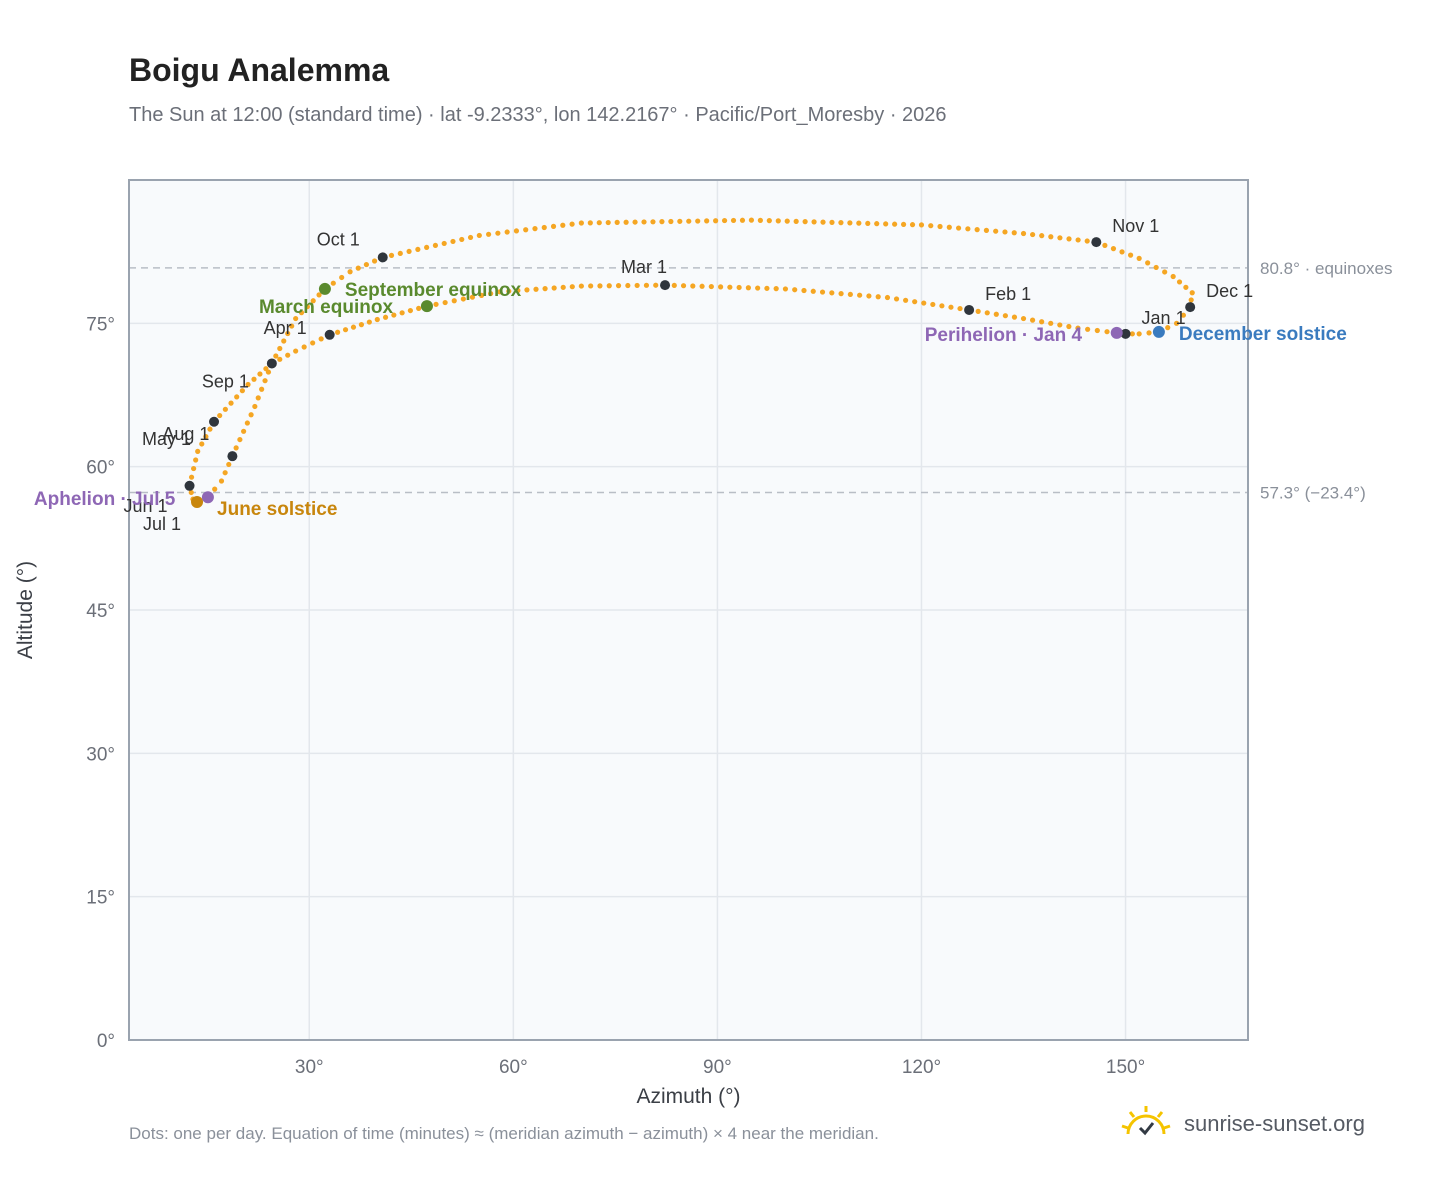 The image size is (1448, 1188). Describe the element at coordinates (921, 1067) in the screenshot. I see `x-tick-label: 120°` at that location.